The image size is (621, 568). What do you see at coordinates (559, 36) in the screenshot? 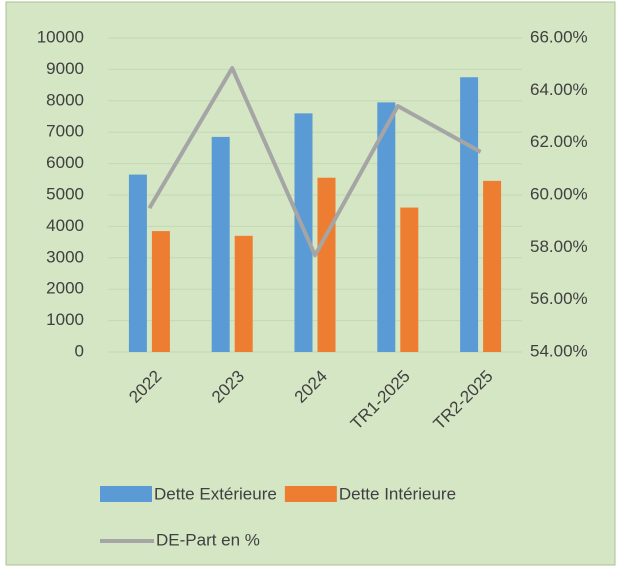
I see `y2-tick-label: 66.00%` at bounding box center [559, 36].